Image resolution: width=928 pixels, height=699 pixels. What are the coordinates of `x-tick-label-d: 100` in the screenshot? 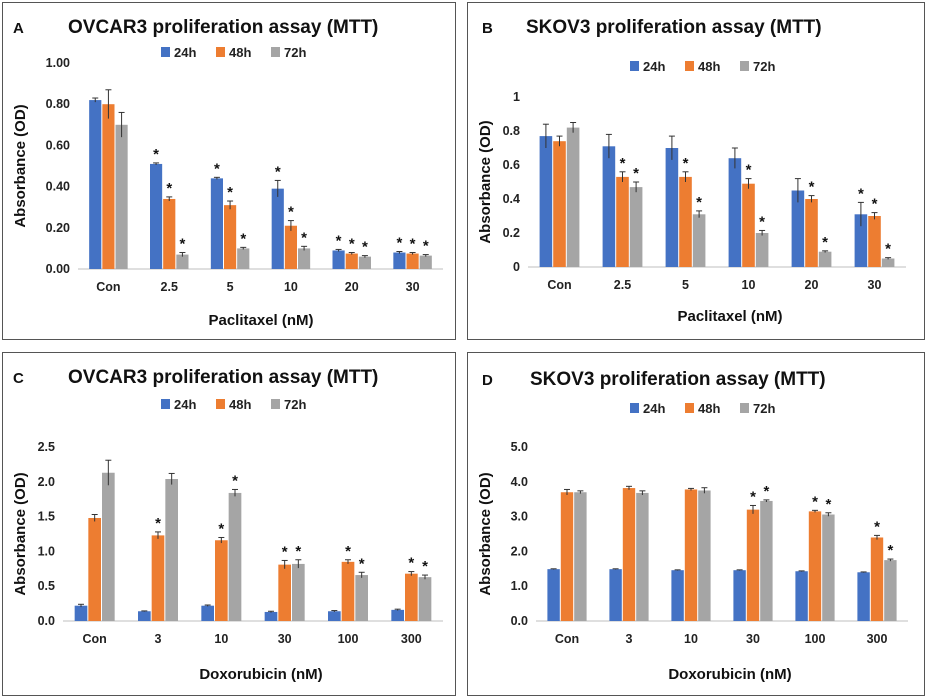 It's located at (815, 639).